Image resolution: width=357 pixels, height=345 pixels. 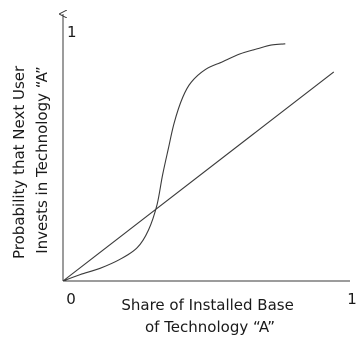 I want to click on y-axis-title-line-2: Invests in Technology “A”, so click(x=42, y=160).